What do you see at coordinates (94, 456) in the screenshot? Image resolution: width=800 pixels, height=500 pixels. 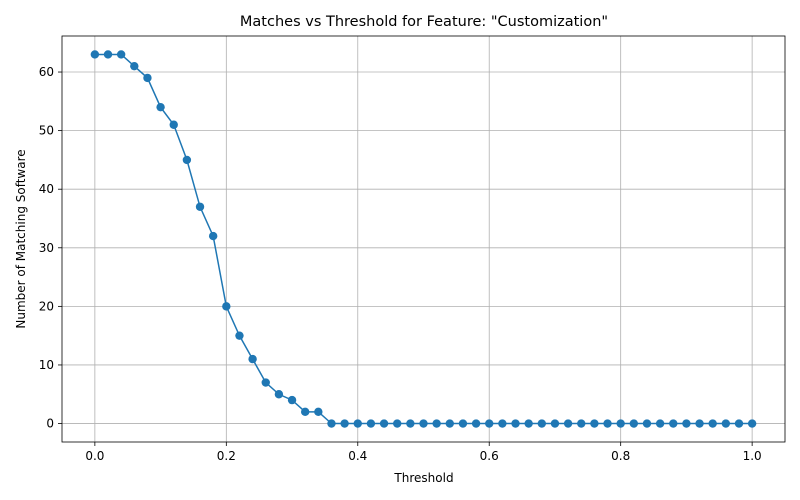 I see `x-tick-label: 0.0` at bounding box center [94, 456].